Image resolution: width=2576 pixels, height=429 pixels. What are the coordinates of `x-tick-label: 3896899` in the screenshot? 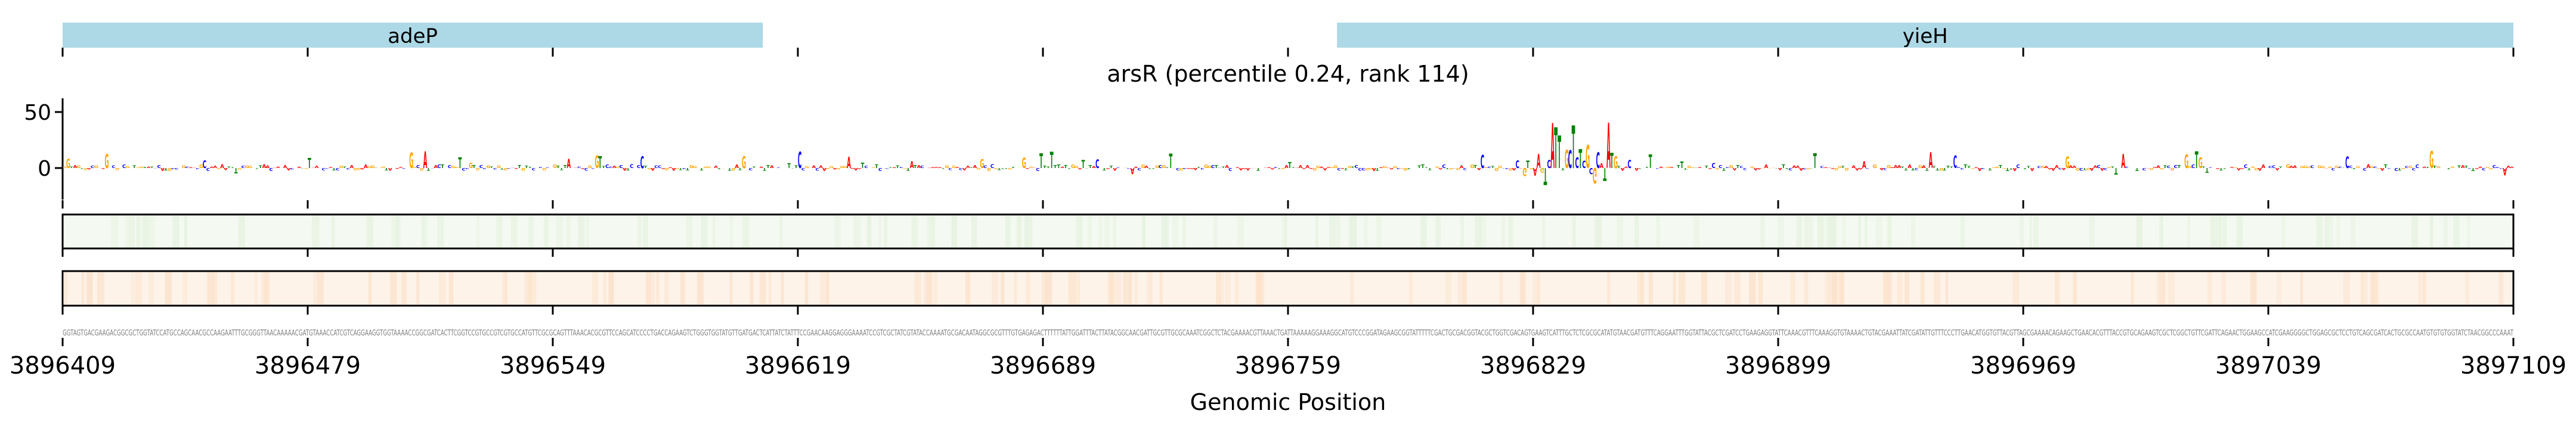 It's located at (1778, 366).